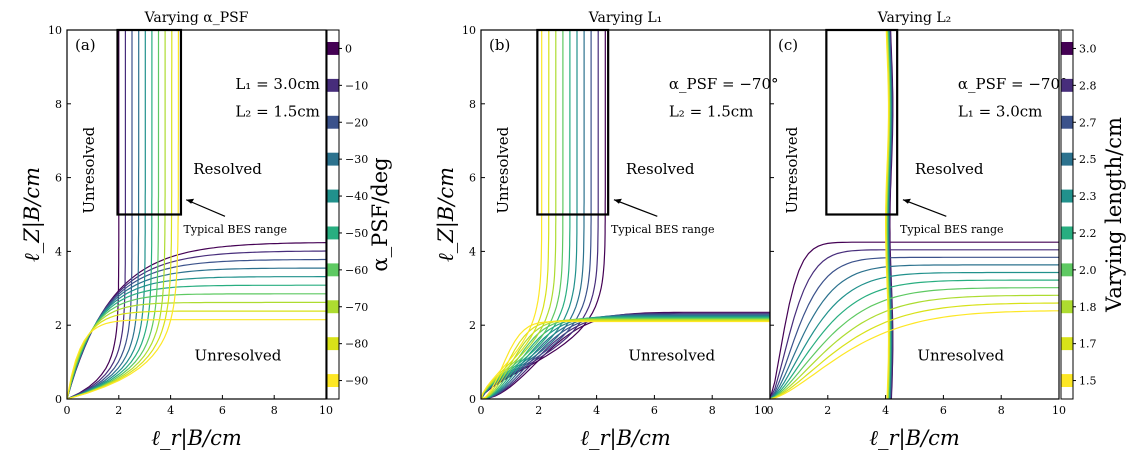  Describe the element at coordinates (238, 355) in the screenshot. I see `unresolved-label-horizontal: Unresolved` at that location.